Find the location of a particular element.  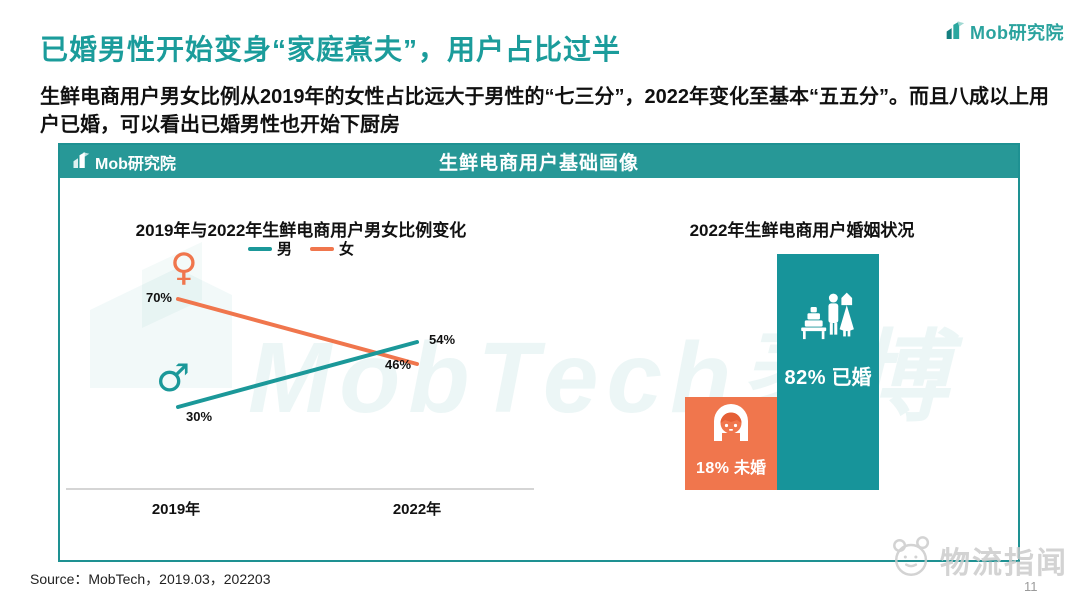

line-chart-plot is located at coordinates (300, 393).